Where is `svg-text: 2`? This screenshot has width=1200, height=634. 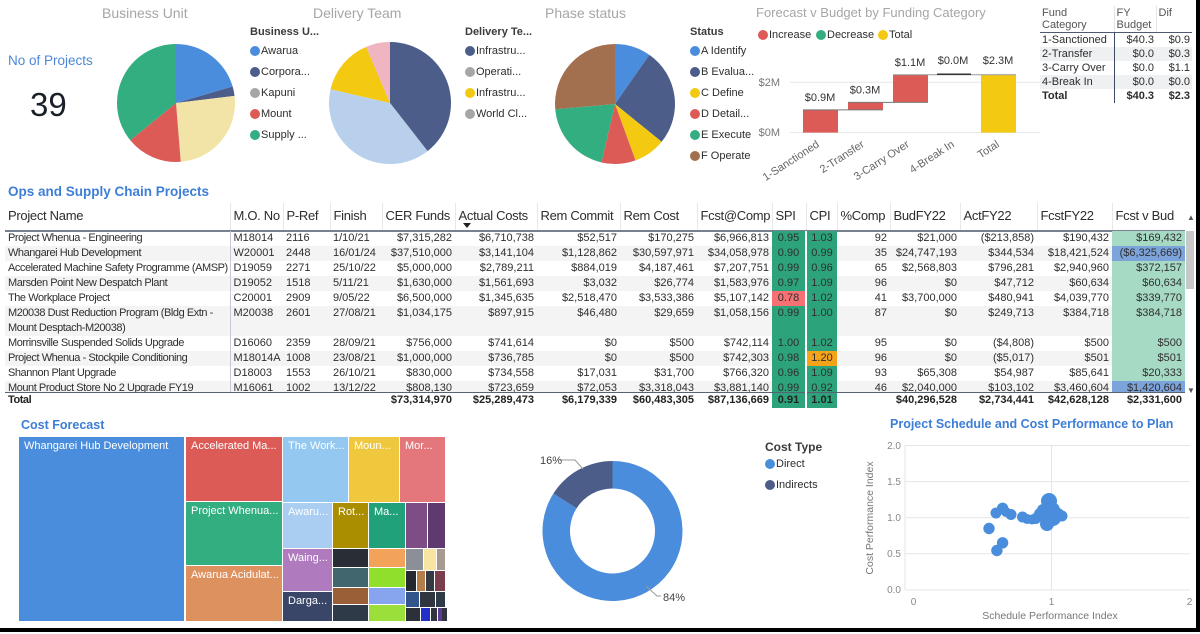
svg-text: 2 is located at coordinates (1190, 602).